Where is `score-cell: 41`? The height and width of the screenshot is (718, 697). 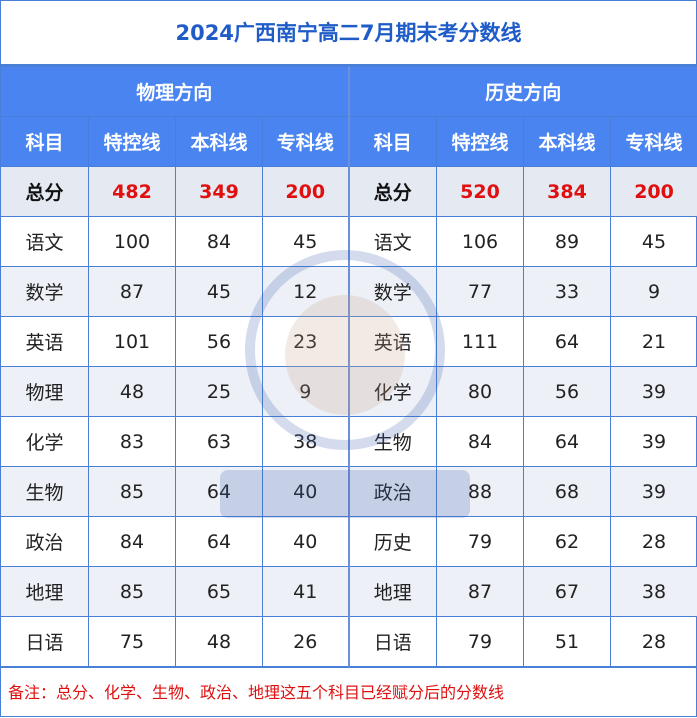
score-cell: 41 is located at coordinates (306, 592).